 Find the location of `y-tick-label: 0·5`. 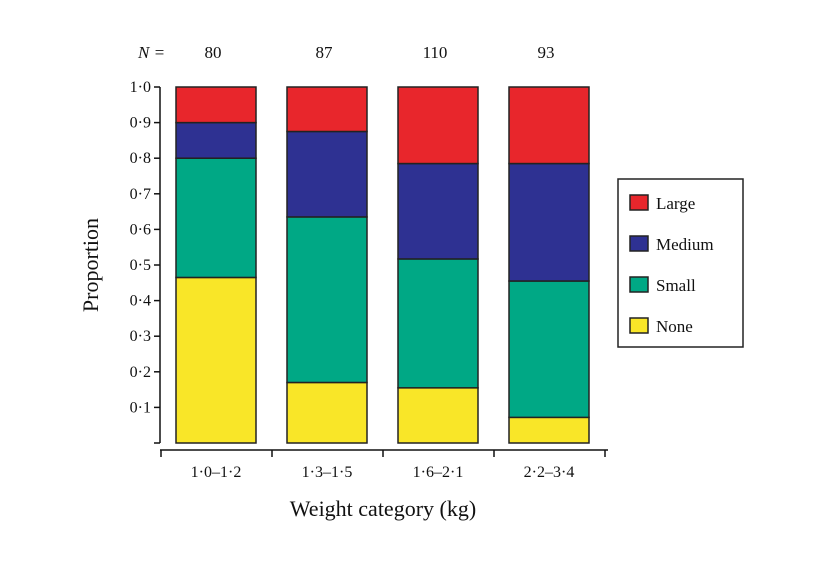

y-tick-label: 0·5 is located at coordinates (140, 265).